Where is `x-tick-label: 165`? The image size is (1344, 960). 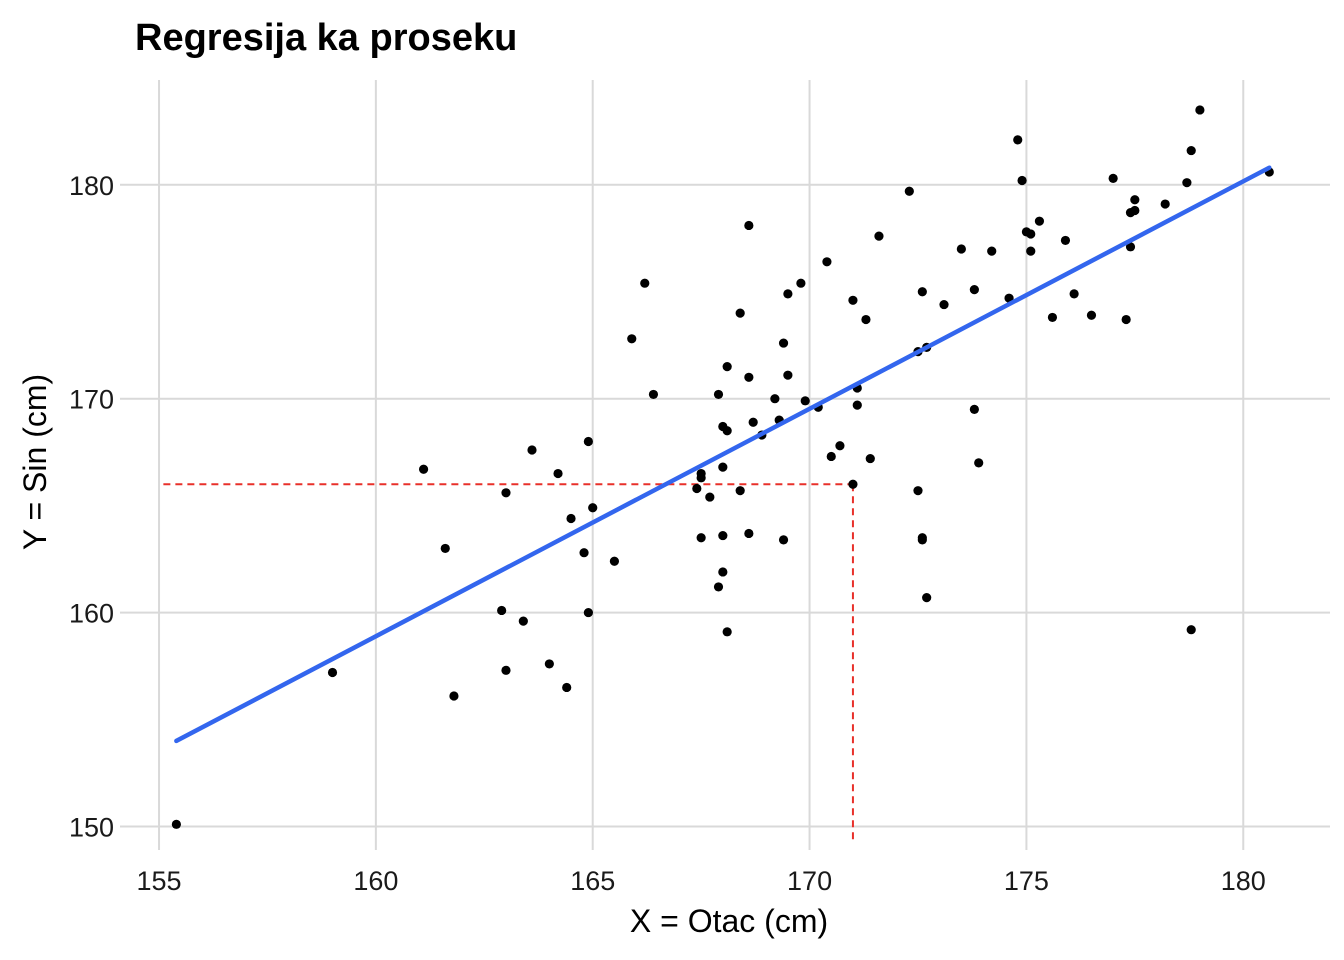
x-tick-label: 165 is located at coordinates (592, 881).